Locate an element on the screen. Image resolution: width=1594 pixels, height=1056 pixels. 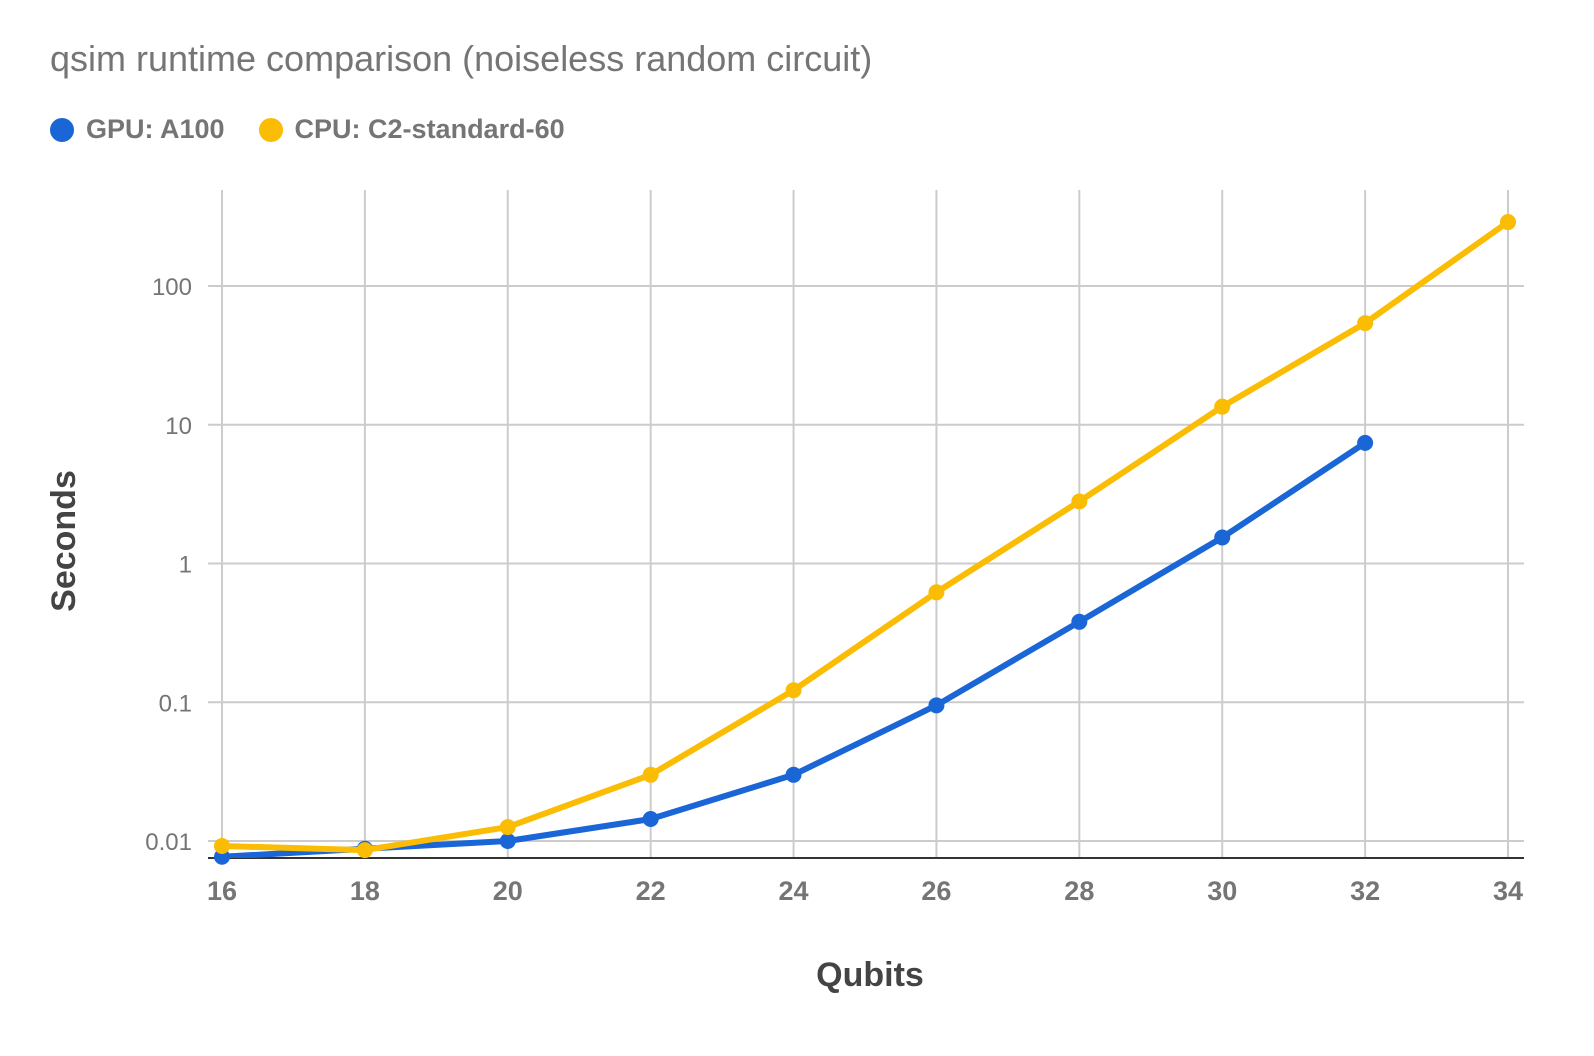
x-tick-label: 32 is located at coordinates (1365, 891).